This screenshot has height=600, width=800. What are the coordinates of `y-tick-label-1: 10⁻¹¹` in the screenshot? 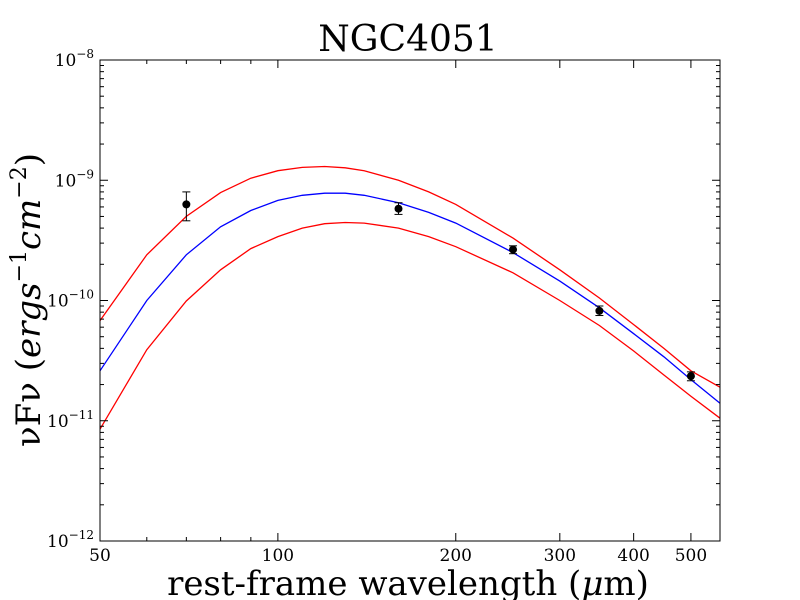 It's located at (70, 420).